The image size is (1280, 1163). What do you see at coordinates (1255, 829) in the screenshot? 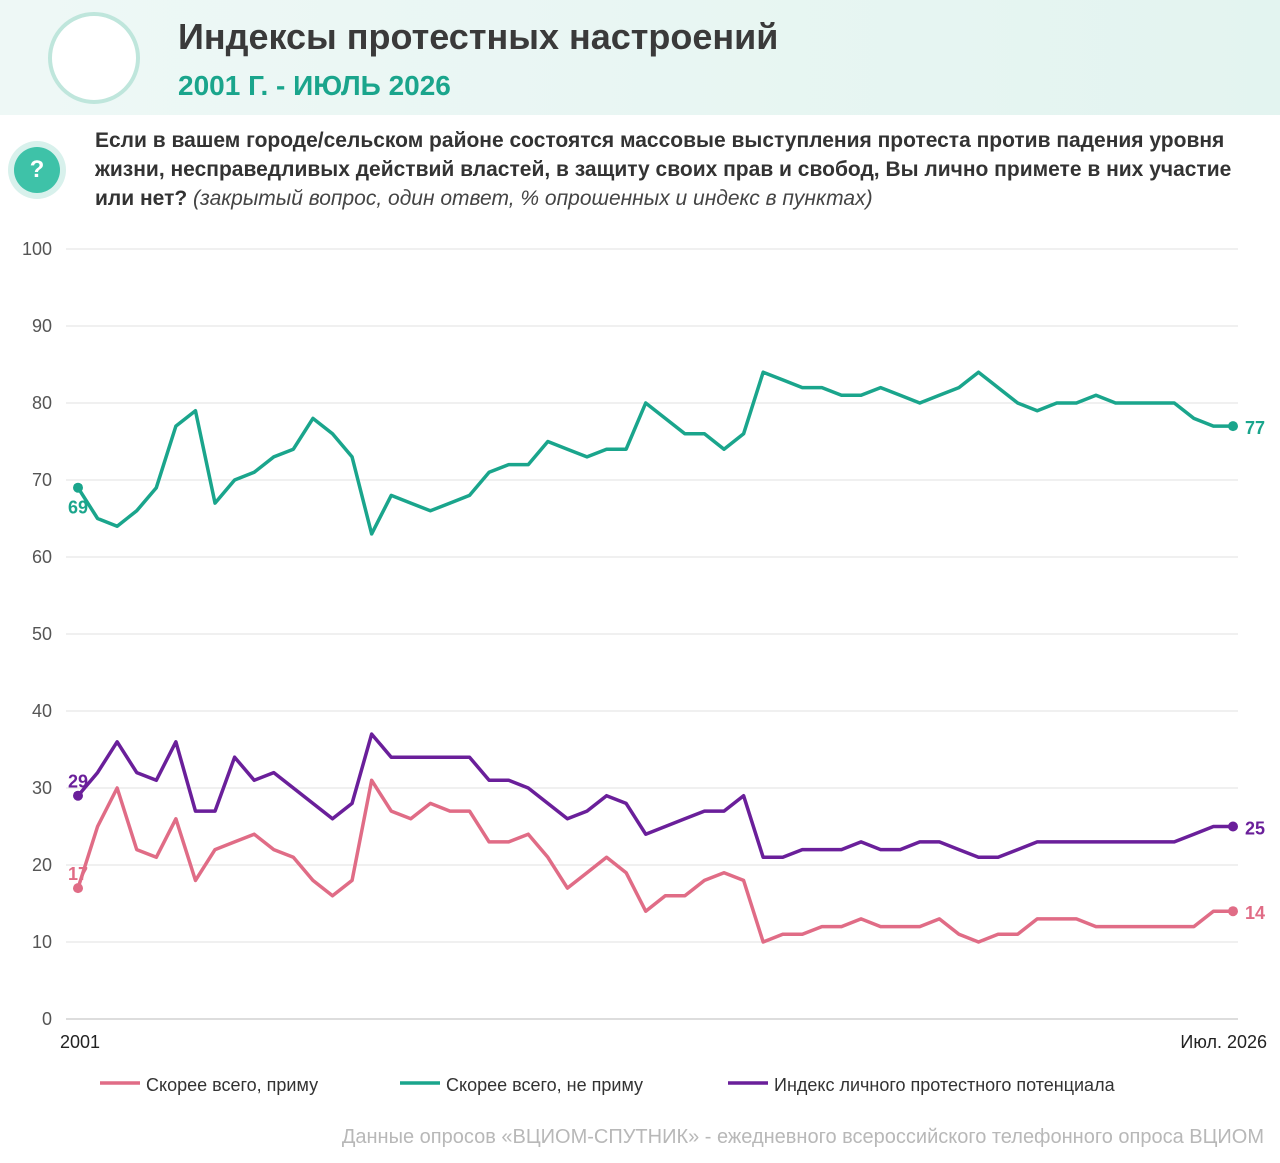
I see `data-label: 25` at bounding box center [1255, 829].